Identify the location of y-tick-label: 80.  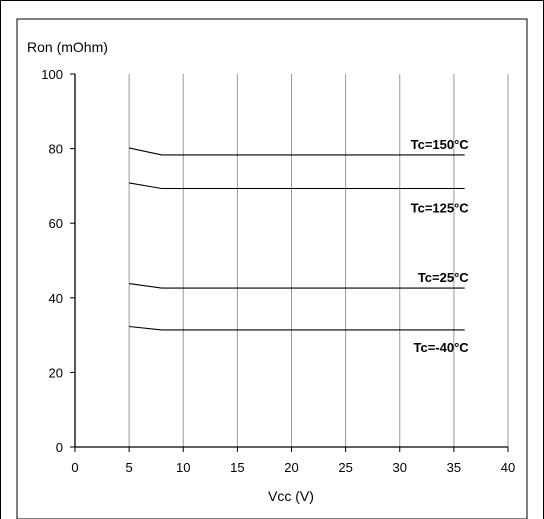
(56, 149).